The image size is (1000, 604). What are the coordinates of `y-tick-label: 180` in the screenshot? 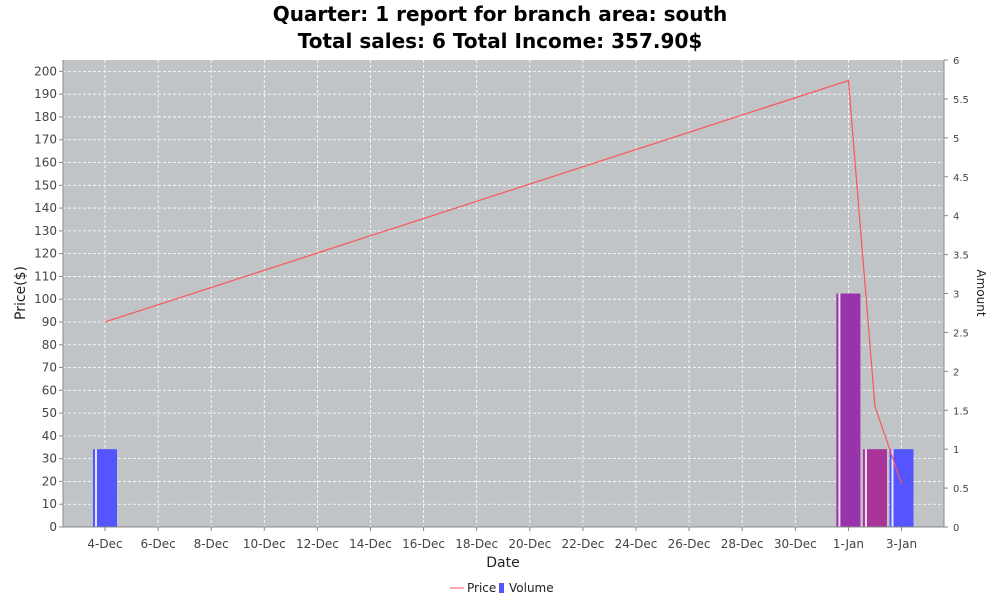 It's located at (45, 117).